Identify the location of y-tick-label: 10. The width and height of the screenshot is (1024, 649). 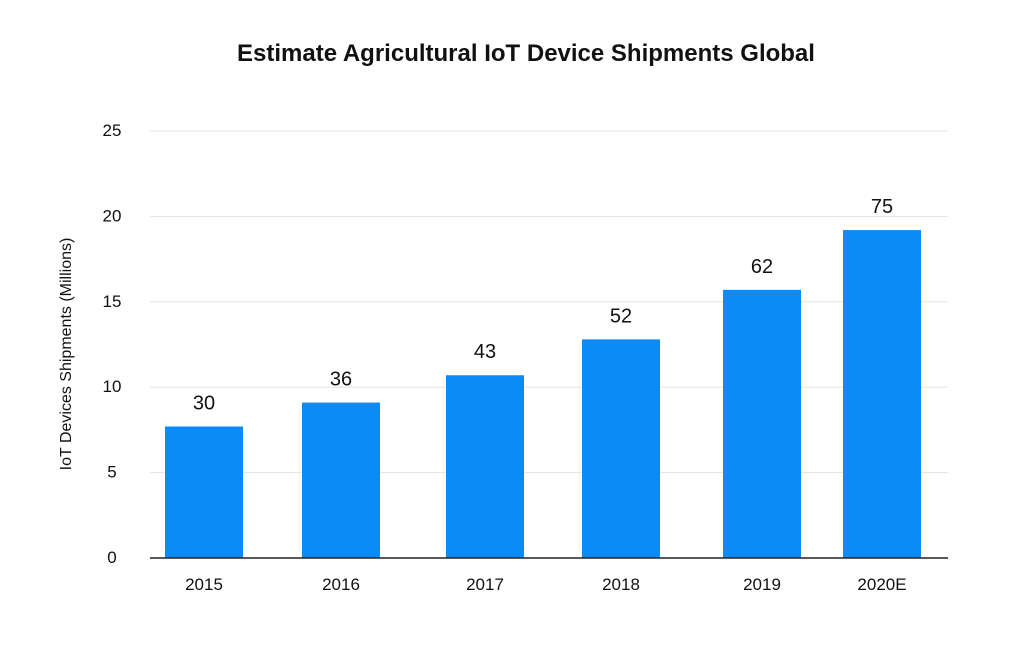
(112, 386).